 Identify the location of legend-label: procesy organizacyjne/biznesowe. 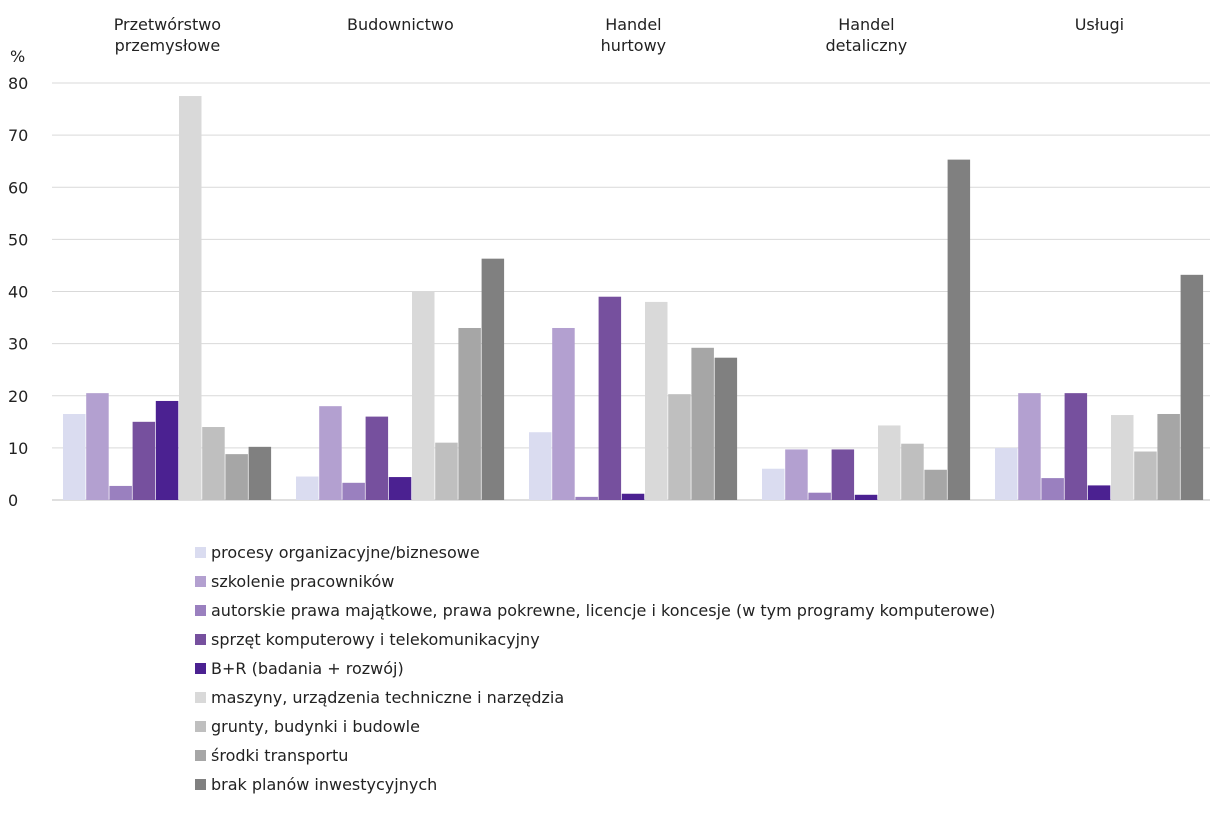
(345, 552).